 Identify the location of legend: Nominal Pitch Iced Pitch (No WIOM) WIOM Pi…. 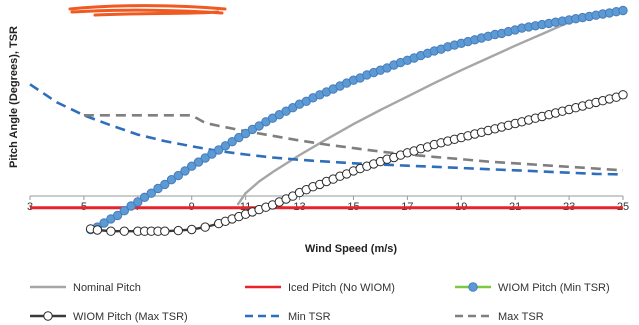
(320, 302).